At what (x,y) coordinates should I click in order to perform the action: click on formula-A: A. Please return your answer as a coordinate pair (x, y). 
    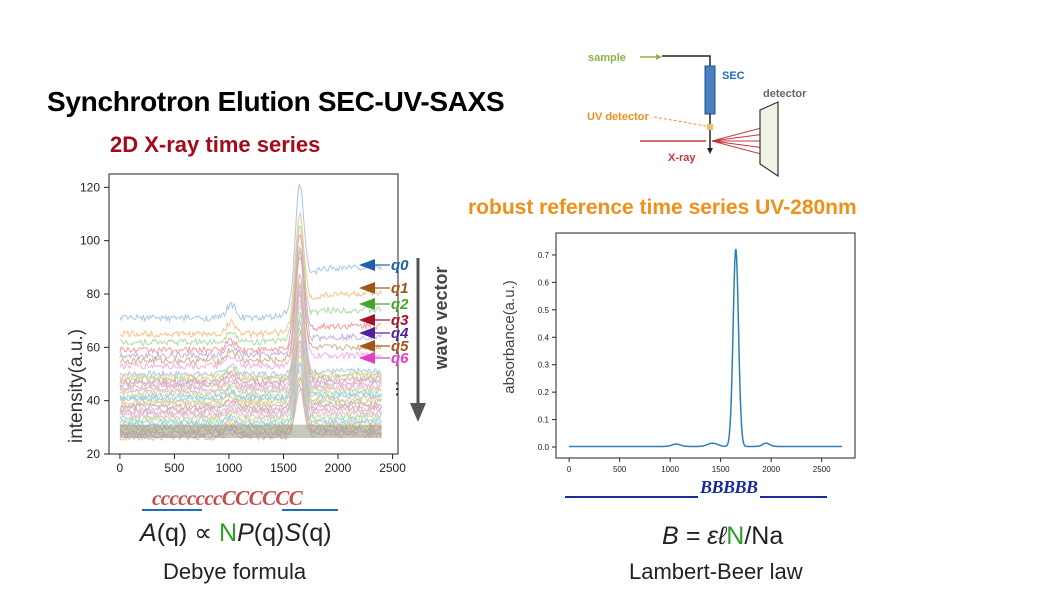
    Looking at the image, I should click on (148, 533).